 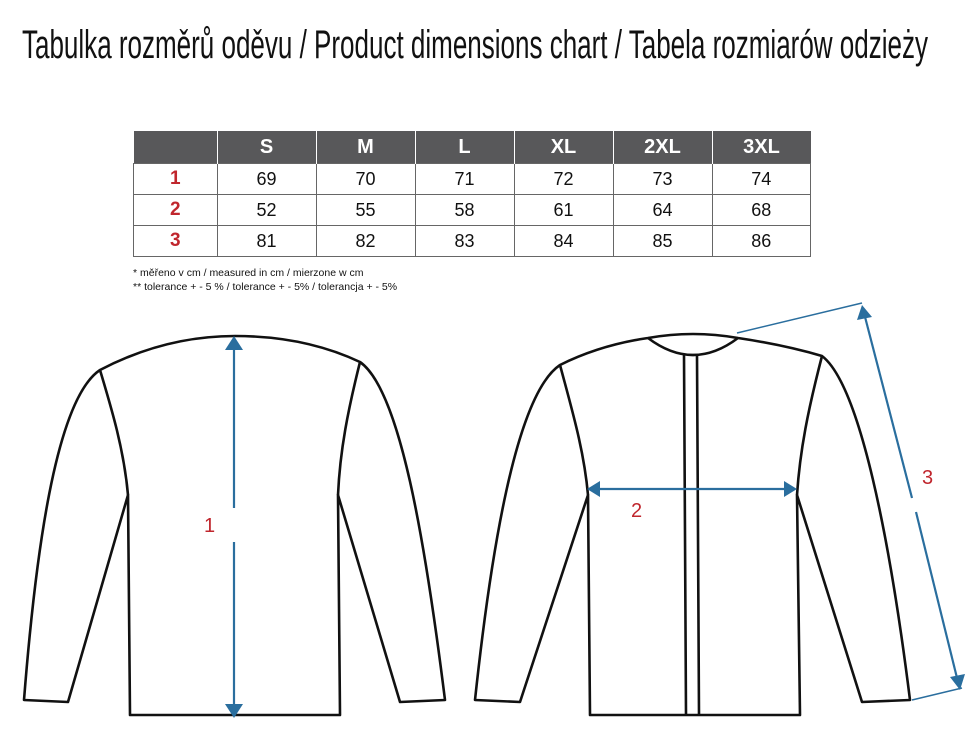 I want to click on table-cell: 81, so click(x=266, y=241).